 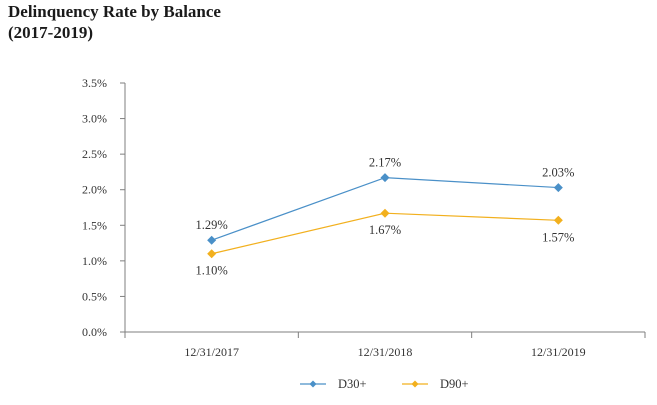 What do you see at coordinates (454, 384) in the screenshot?
I see `legend-label: D90+` at bounding box center [454, 384].